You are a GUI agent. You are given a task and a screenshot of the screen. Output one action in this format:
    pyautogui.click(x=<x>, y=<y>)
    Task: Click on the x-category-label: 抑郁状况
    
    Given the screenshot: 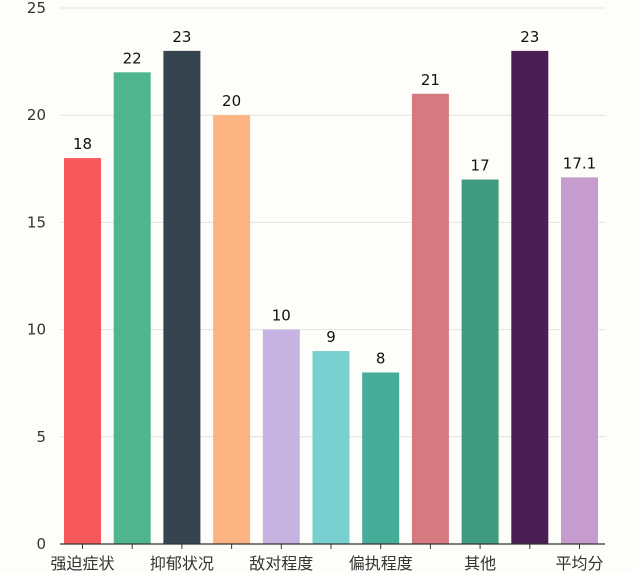 What is the action you would take?
    pyautogui.click(x=182, y=563)
    